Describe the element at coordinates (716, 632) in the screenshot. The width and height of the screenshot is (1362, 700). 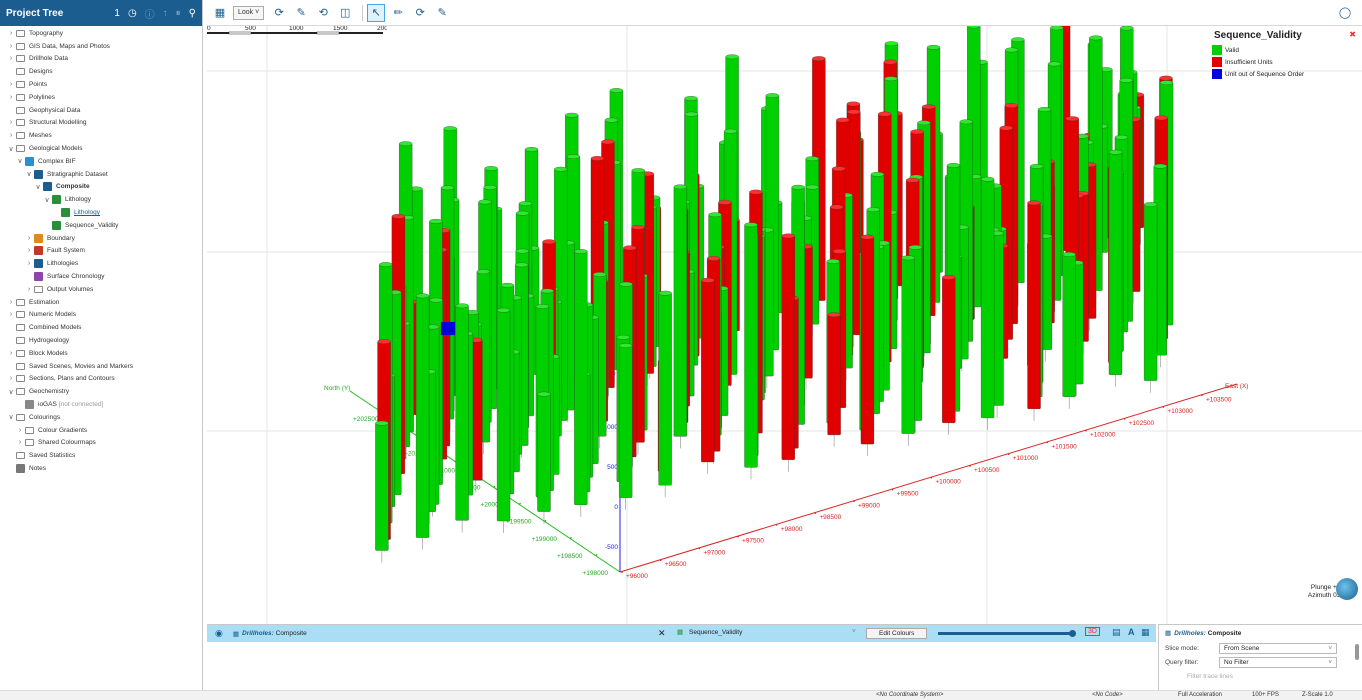
I see `colouring-dropdown: Sequence_Validity` at that location.